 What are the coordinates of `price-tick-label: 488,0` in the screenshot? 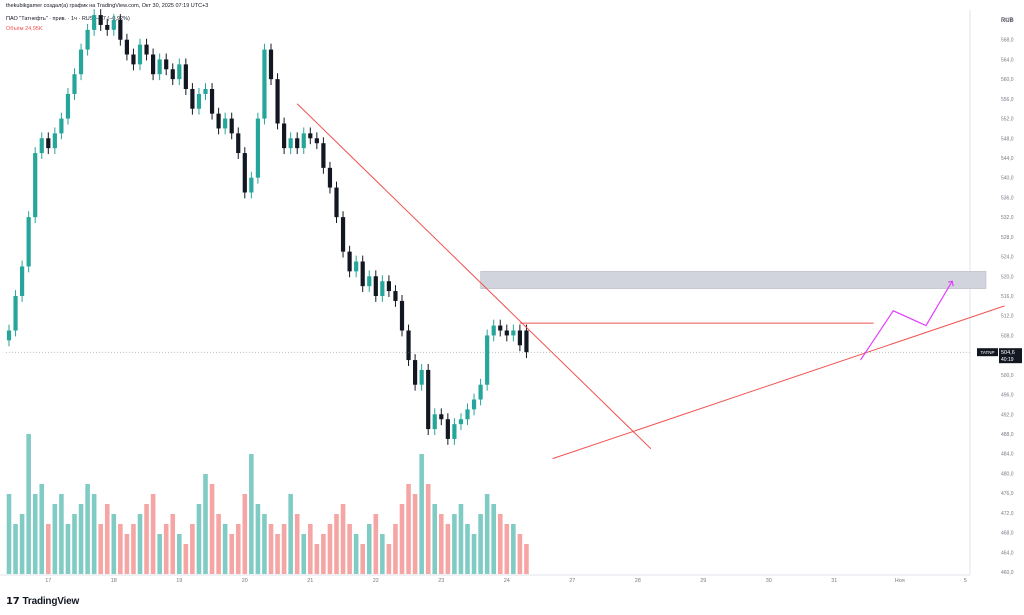 It's located at (1007, 435).